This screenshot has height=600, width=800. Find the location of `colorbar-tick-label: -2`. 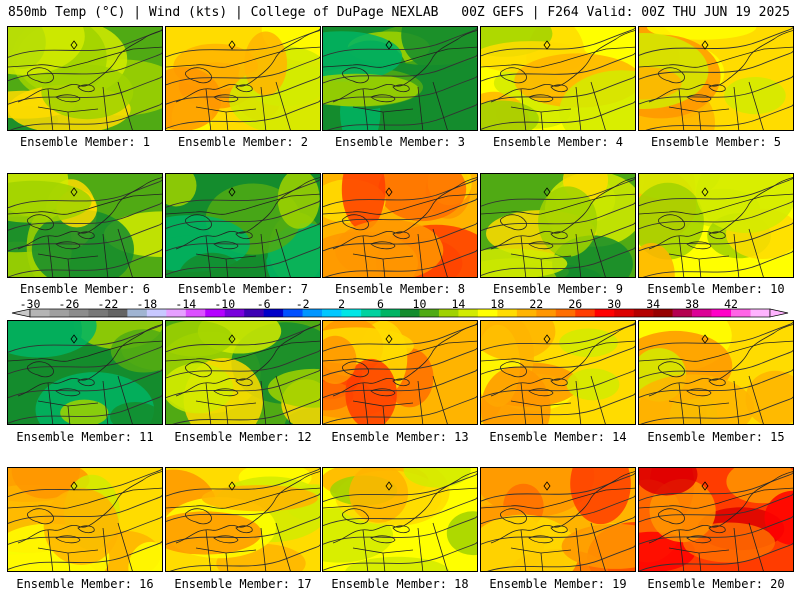

colorbar-tick-label: -2 is located at coordinates (302, 304).